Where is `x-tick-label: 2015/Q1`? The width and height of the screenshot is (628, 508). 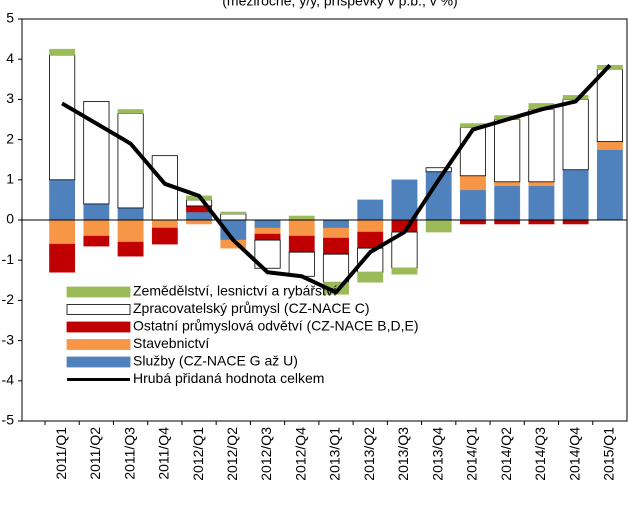
x-tick-label: 2015/Q1 is located at coordinates (609, 454).